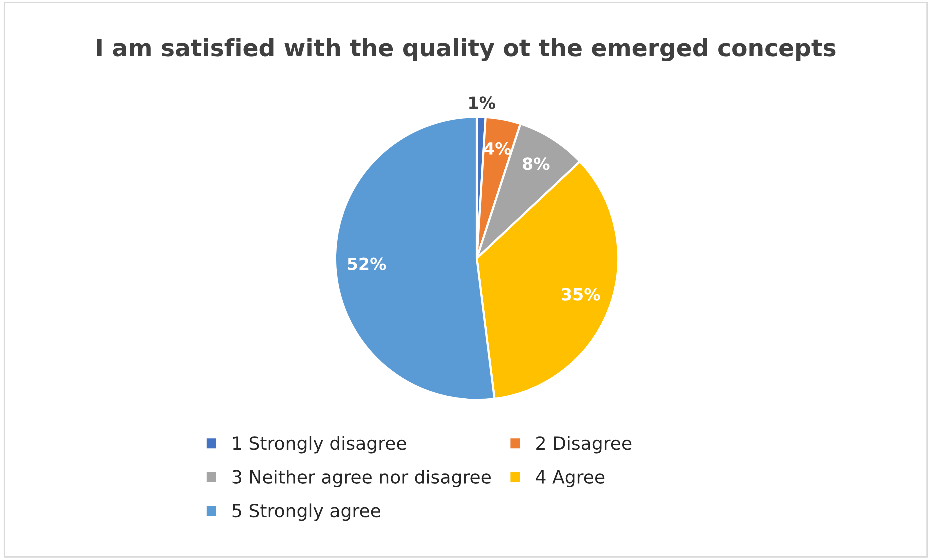 Image resolution: width=932 pixels, height=560 pixels. What do you see at coordinates (319, 445) in the screenshot?
I see `legend-label: 1 Strongly disagree` at bounding box center [319, 445].